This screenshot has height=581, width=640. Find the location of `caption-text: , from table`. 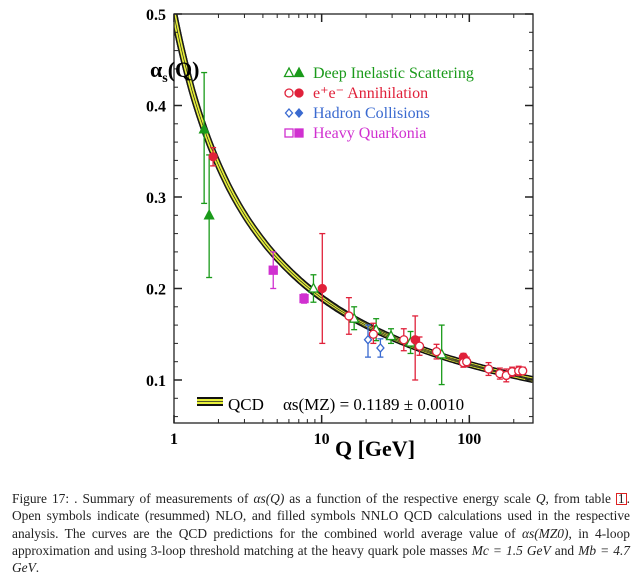

caption-text: , from table is located at coordinates (580, 498).